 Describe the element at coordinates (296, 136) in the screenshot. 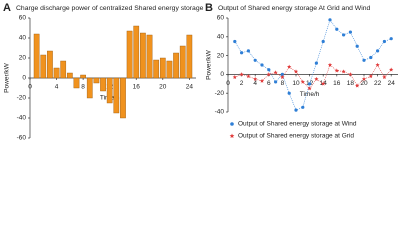

I see `legend-label: Output of Shared energy storage at Grid` at that location.